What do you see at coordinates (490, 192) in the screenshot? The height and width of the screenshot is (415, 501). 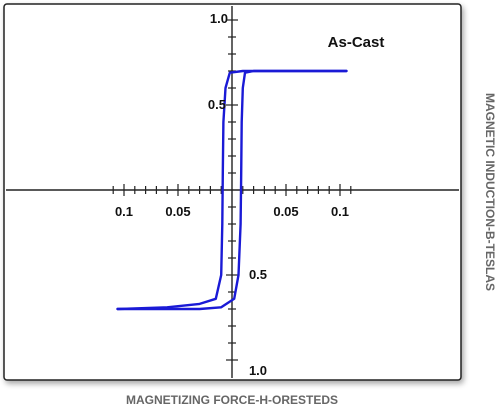 I see `y-axis-title: MAGNETIC INDUCTION-B-TESLAS` at bounding box center [490, 192].